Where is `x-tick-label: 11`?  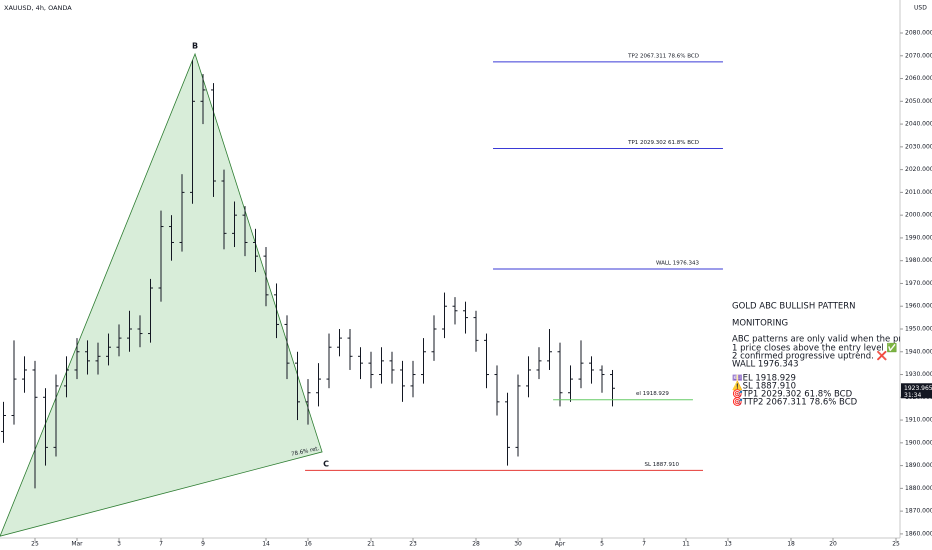
x-tick-label: 11 is located at coordinates (686, 544).